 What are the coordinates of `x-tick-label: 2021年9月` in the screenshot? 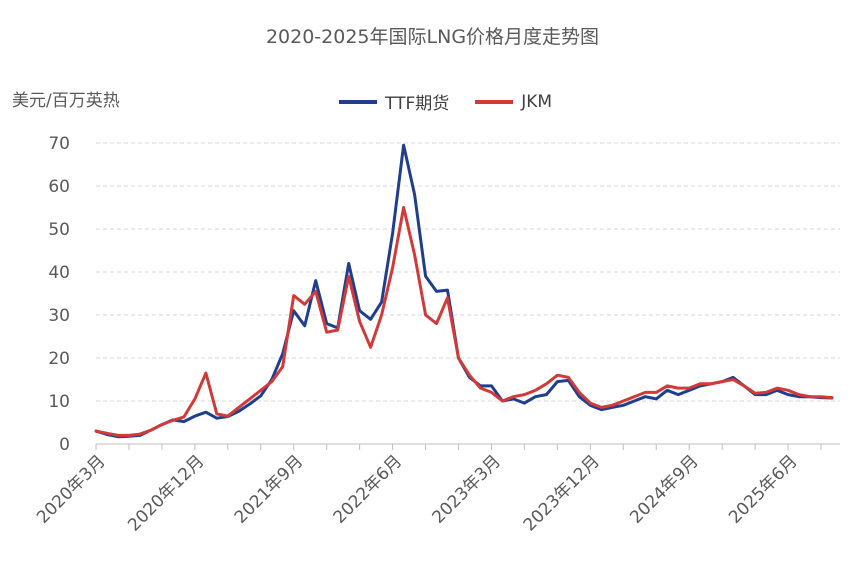 It's located at (269, 489).